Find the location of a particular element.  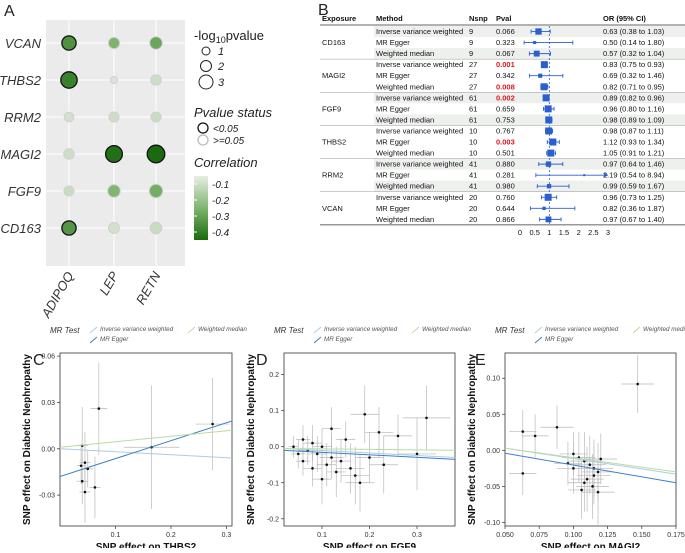

axis-tick-label: 2.5 is located at coordinates (593, 232).